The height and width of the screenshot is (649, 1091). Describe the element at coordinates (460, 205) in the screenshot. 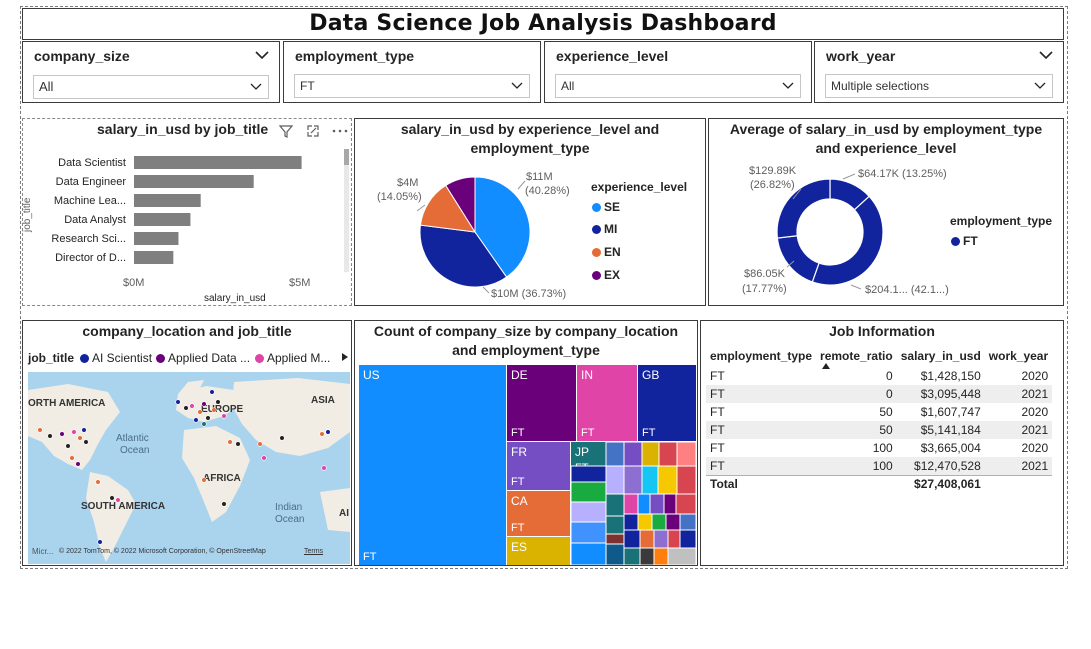

I see `pie-slice-ex` at that location.